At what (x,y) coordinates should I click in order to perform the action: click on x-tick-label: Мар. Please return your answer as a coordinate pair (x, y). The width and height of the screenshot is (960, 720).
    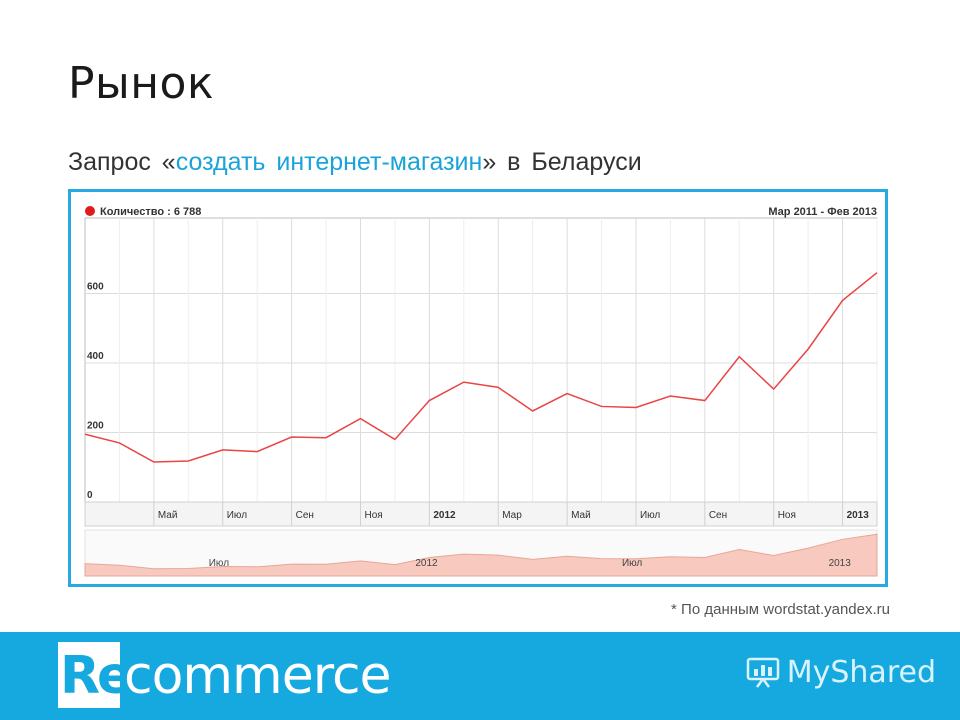
    Looking at the image, I should click on (512, 515).